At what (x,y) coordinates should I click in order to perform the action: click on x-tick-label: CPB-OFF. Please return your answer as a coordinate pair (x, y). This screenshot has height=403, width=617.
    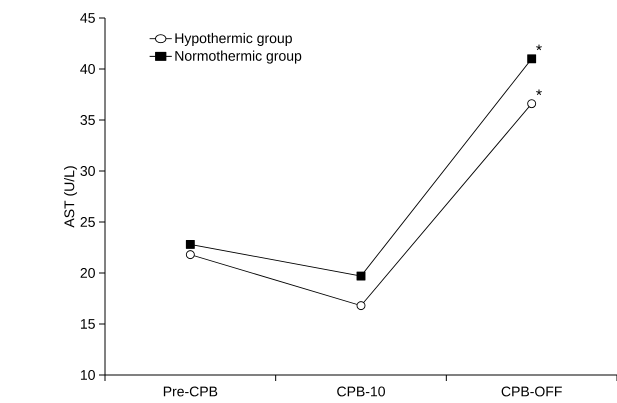
    Looking at the image, I should click on (532, 391).